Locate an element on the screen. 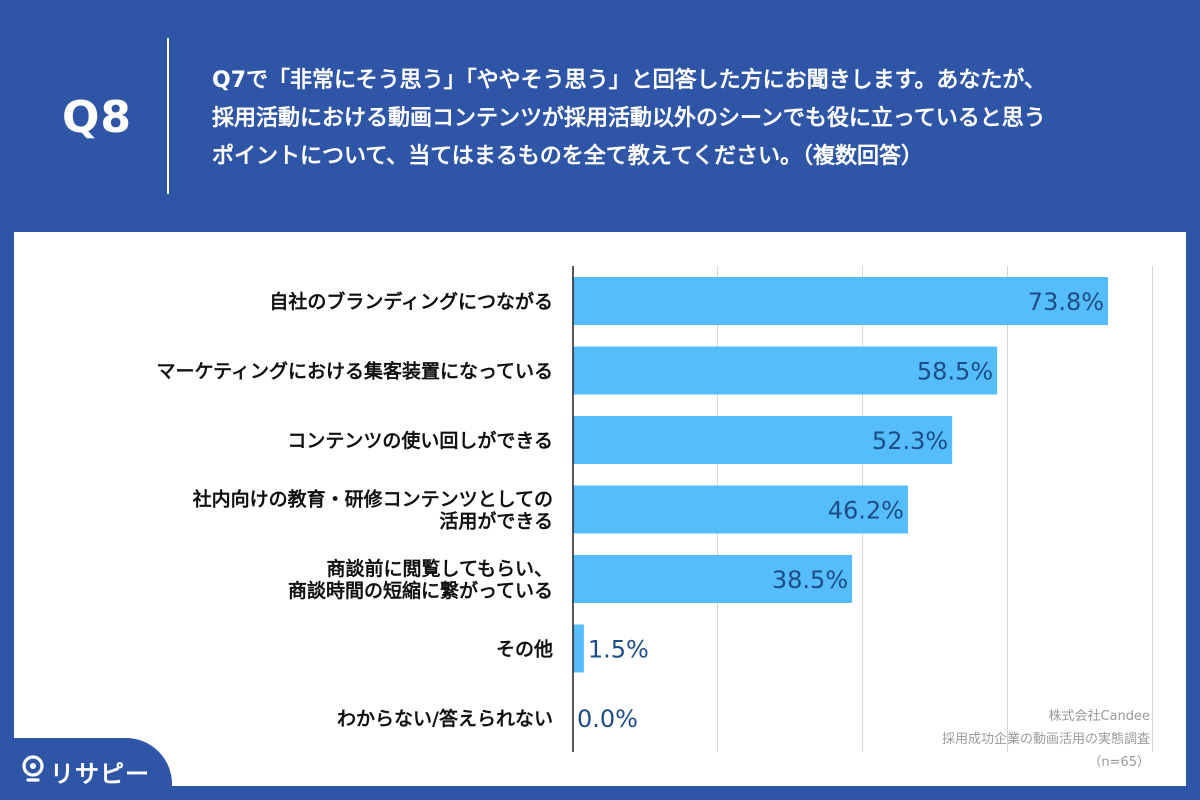 The width and height of the screenshot is (1200, 800). credit: 株式会社Candee 採用成功企業の動画活用の実態調査 （n=65） is located at coordinates (1046, 739).